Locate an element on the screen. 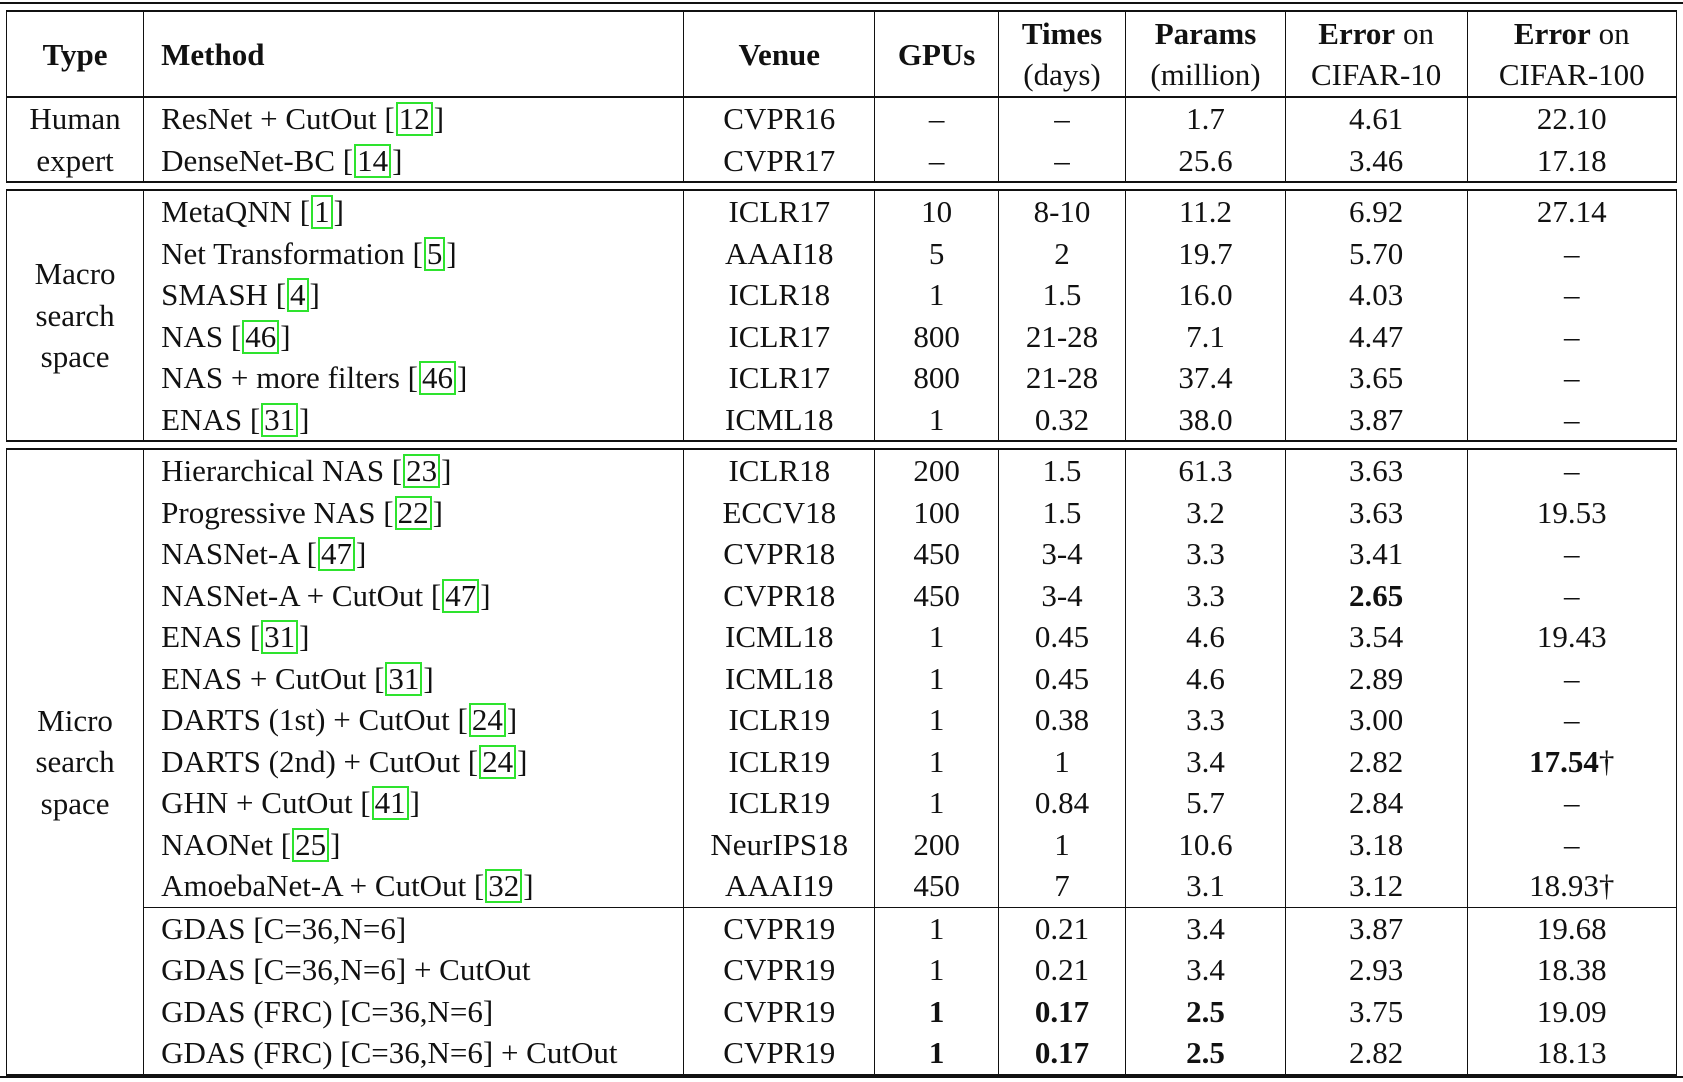 This screenshot has height=1082, width=1683. venue-value: CVPR19 is located at coordinates (779, 1052).